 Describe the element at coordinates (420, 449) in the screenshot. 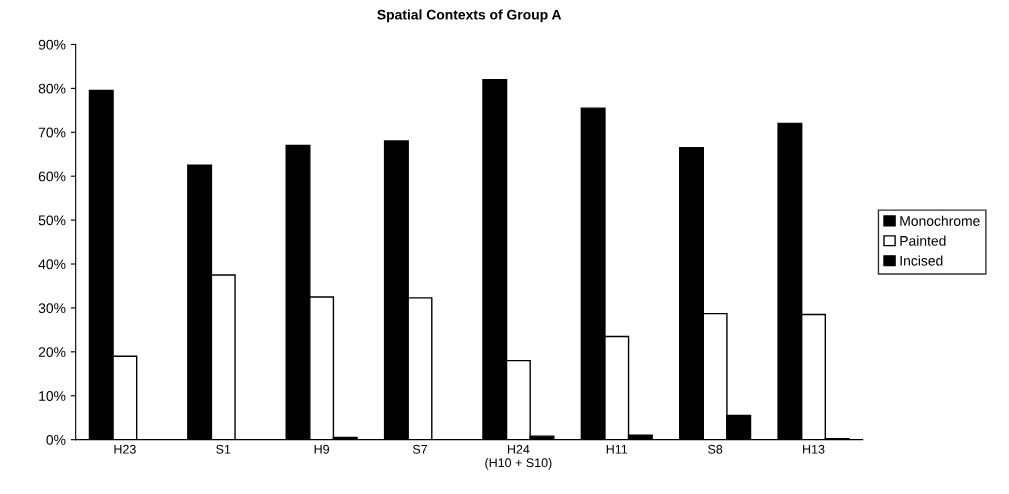

I see `x-tick-label: S7` at that location.